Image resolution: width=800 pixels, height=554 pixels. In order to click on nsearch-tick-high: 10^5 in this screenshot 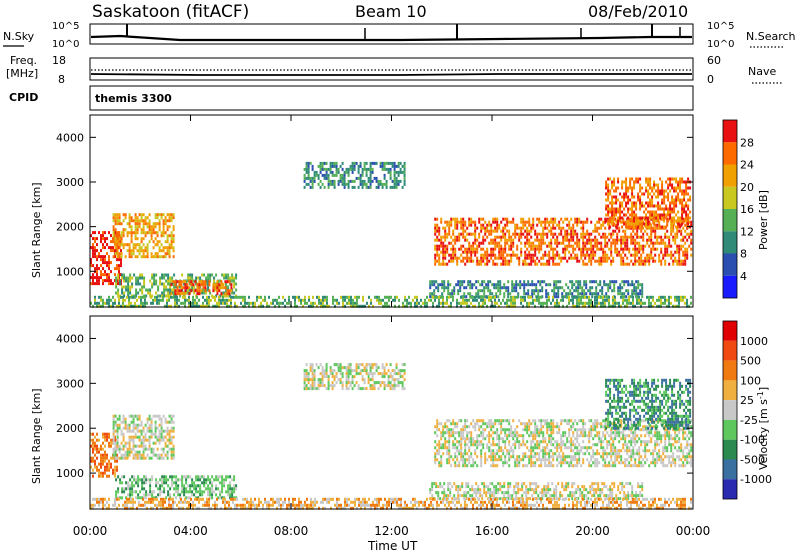, I will do `click(720, 26)`.